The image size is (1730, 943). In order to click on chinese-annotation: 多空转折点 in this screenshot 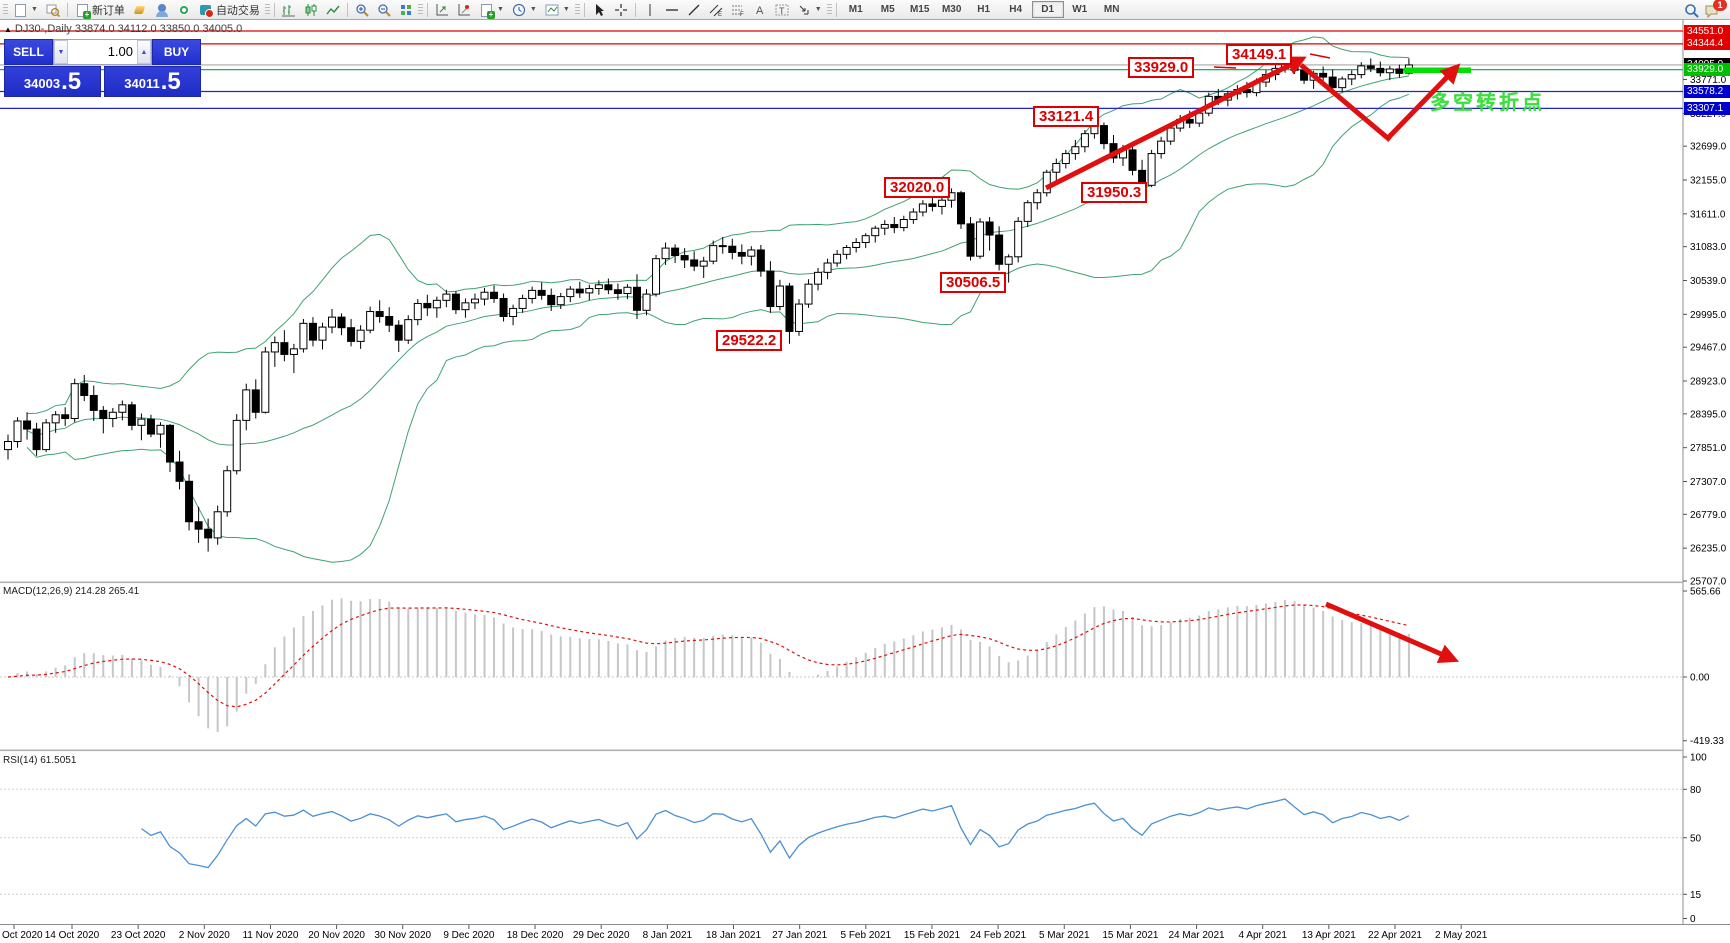, I will do `click(1487, 103)`.